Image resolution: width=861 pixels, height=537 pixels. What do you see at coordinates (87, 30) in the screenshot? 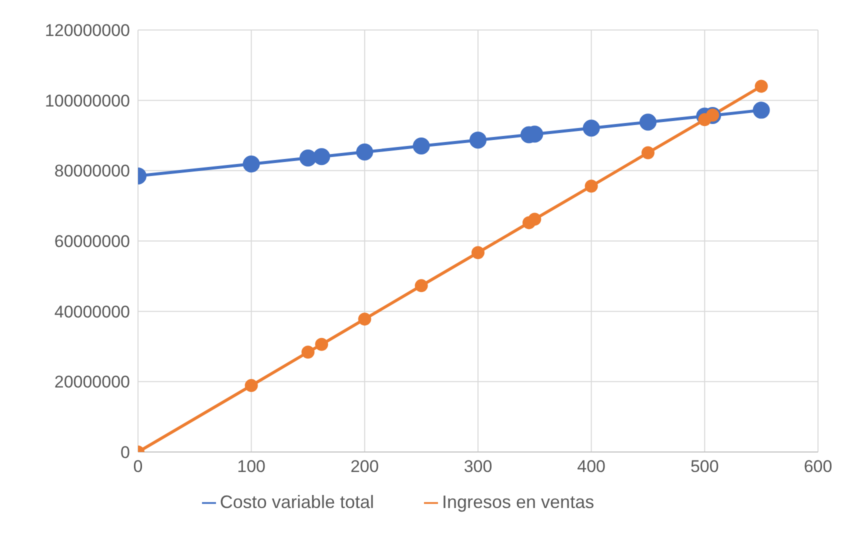
I see `y-tick-label: 120000000` at bounding box center [87, 30].